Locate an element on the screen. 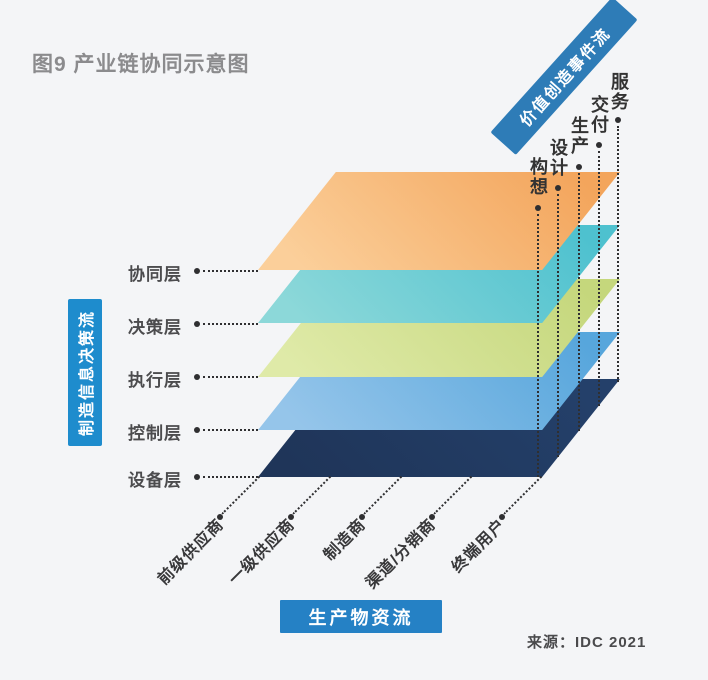 Image resolution: width=708 pixels, height=680 pixels. material-flow-label: 生产物资流 is located at coordinates (361, 617).